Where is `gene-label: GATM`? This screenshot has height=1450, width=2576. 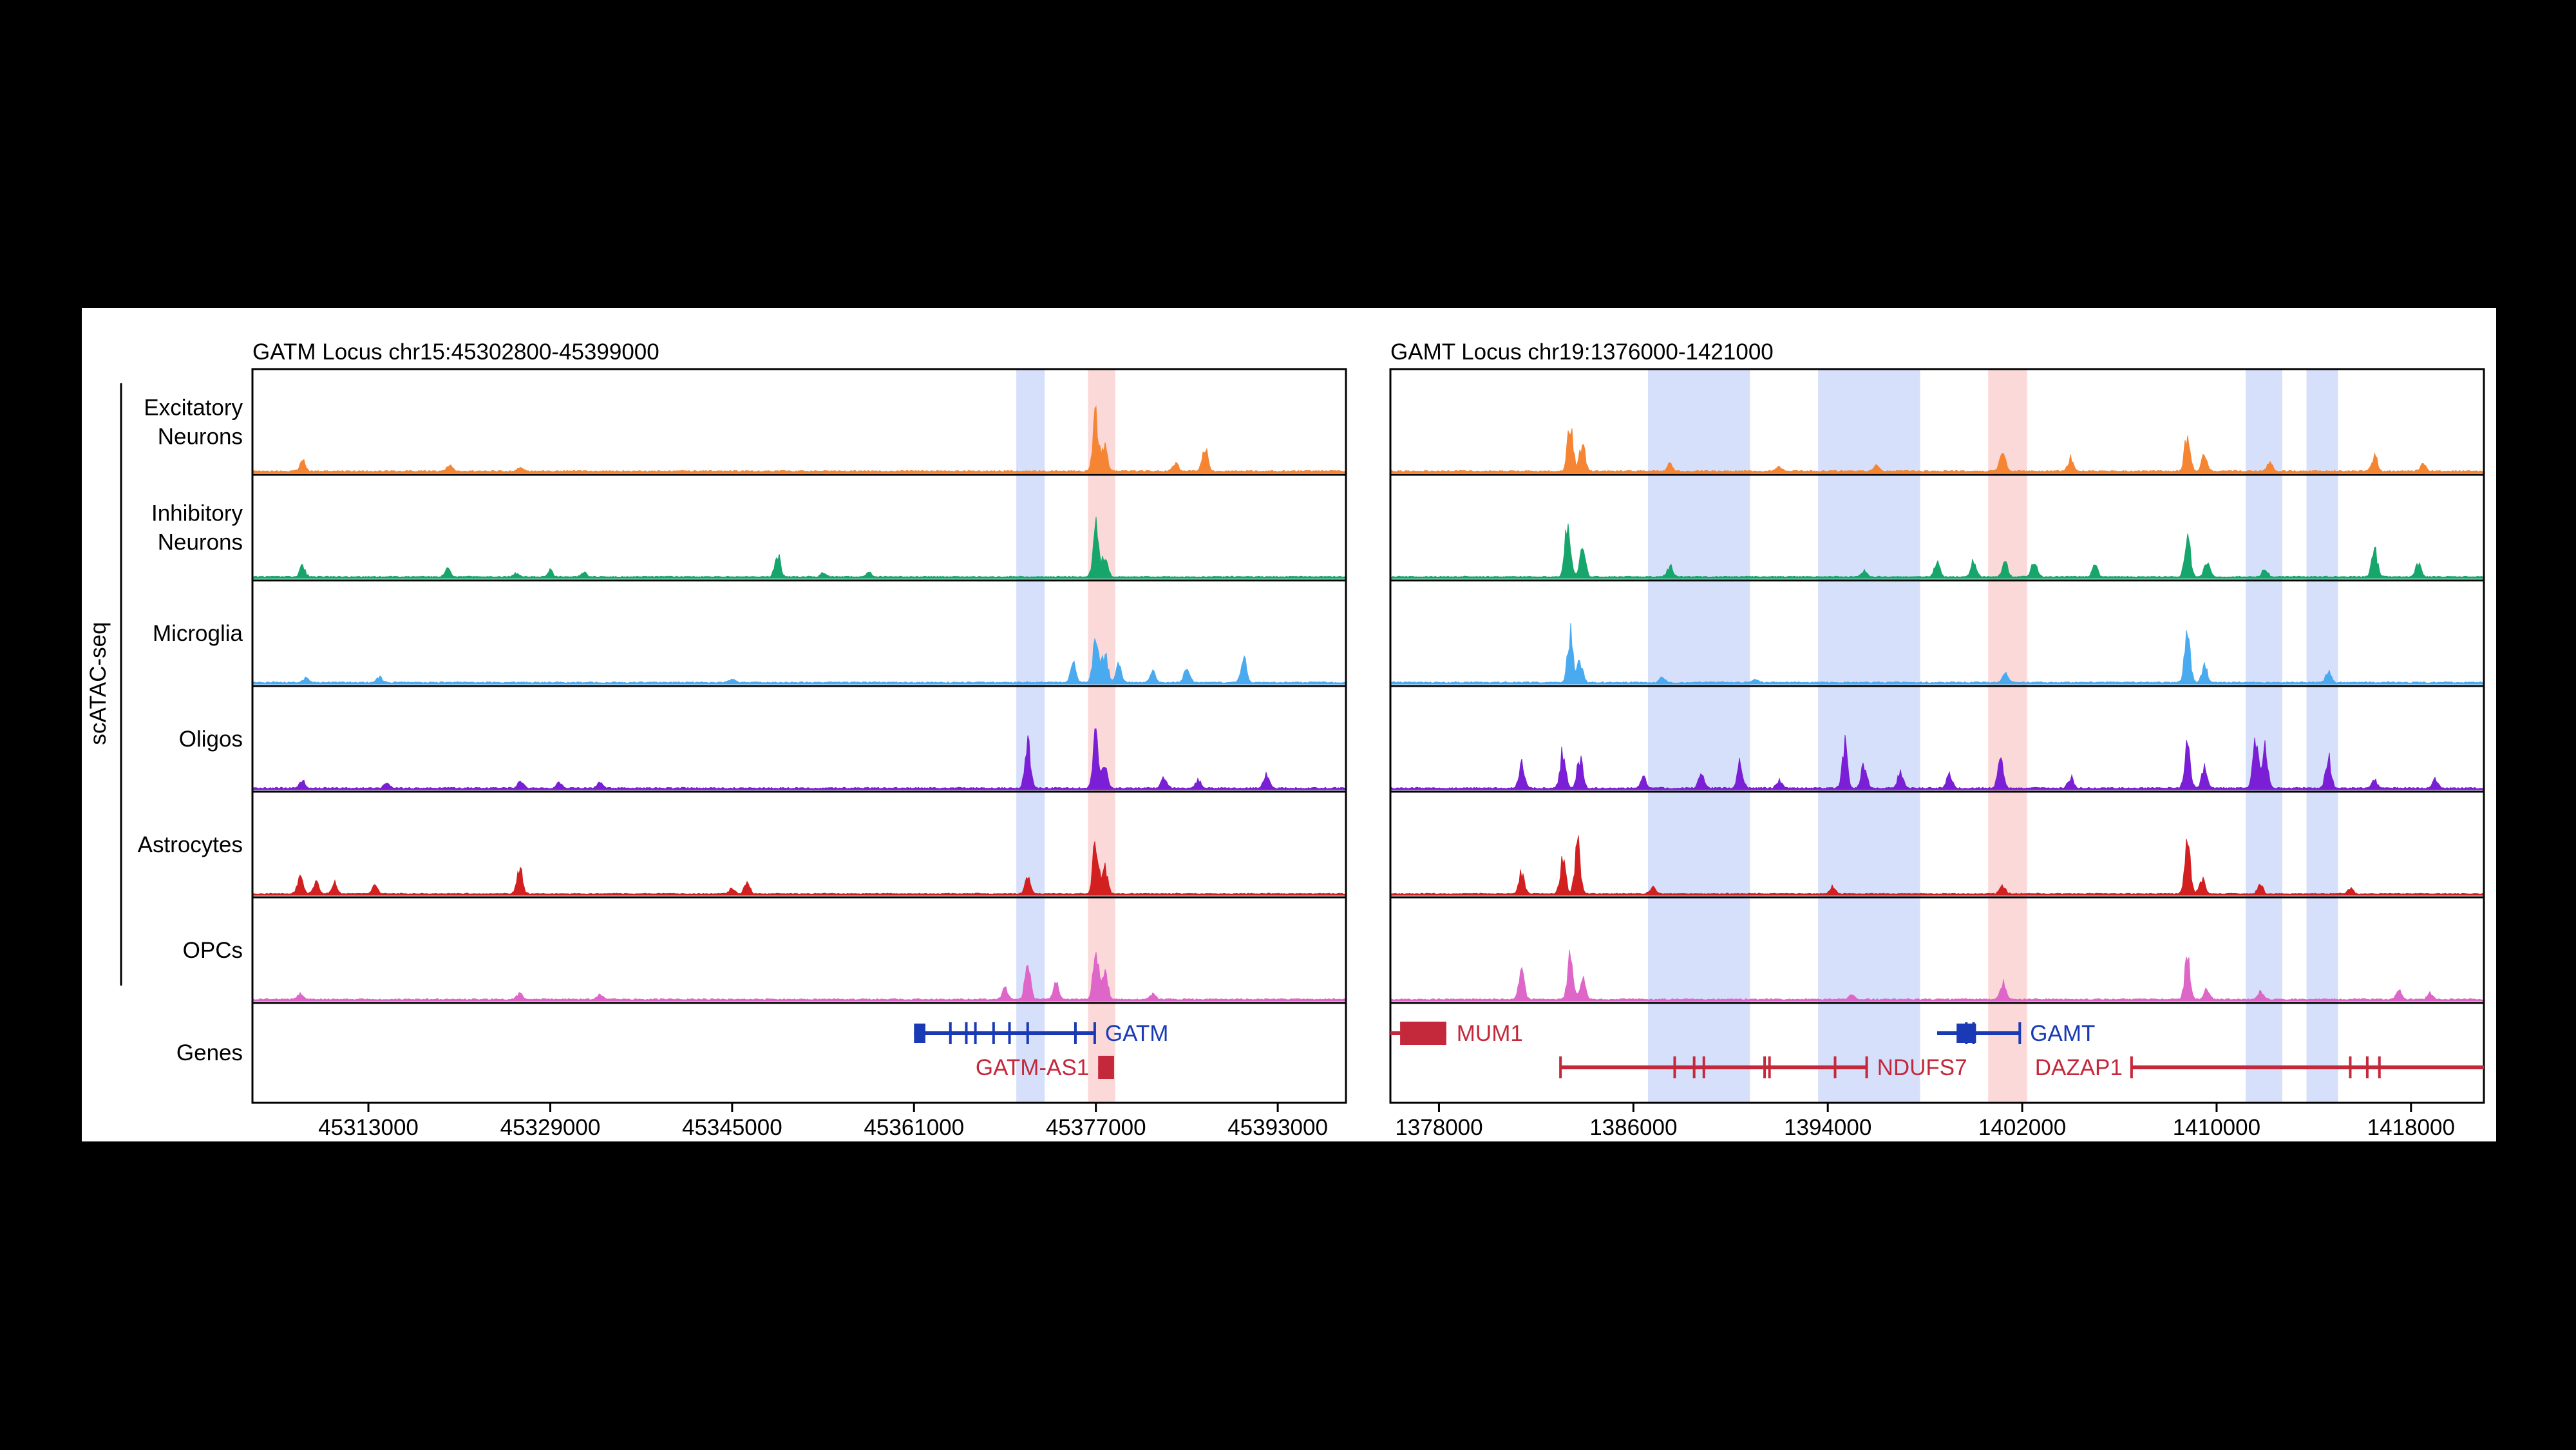 gene-label: GATM is located at coordinates (1137, 1033).